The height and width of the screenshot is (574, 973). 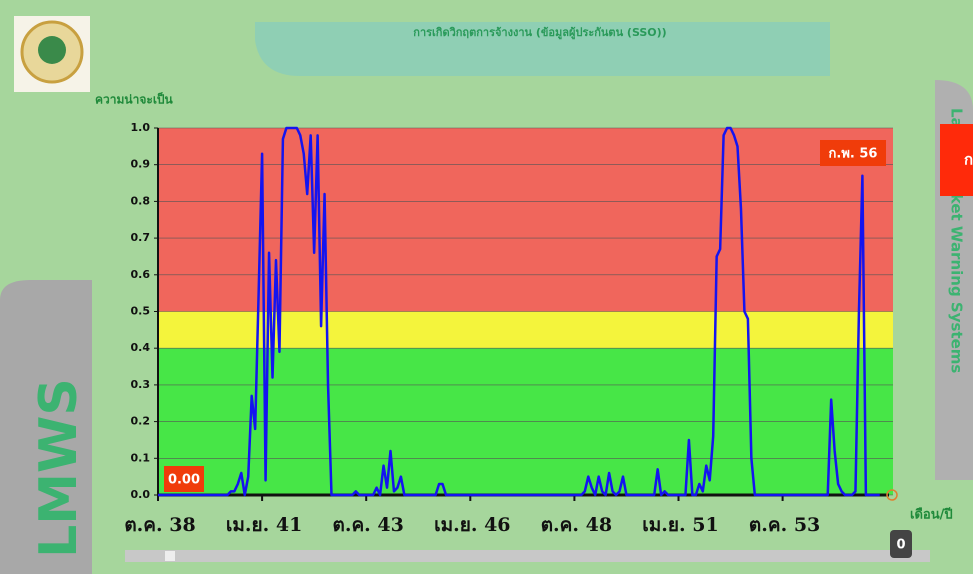 What do you see at coordinates (170, 556) in the screenshot?
I see `scroll-thumb` at bounding box center [170, 556].